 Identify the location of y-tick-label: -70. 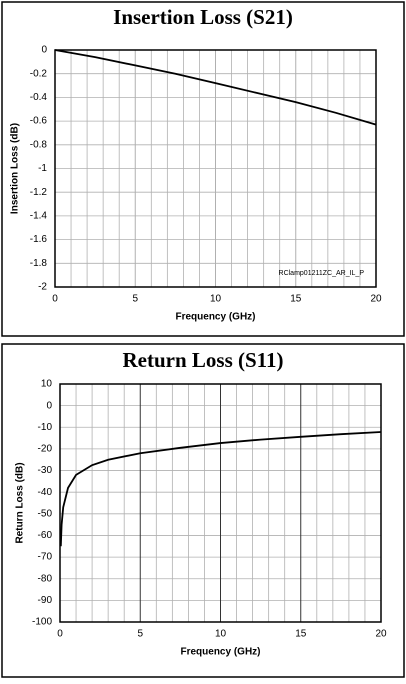
(45, 557).